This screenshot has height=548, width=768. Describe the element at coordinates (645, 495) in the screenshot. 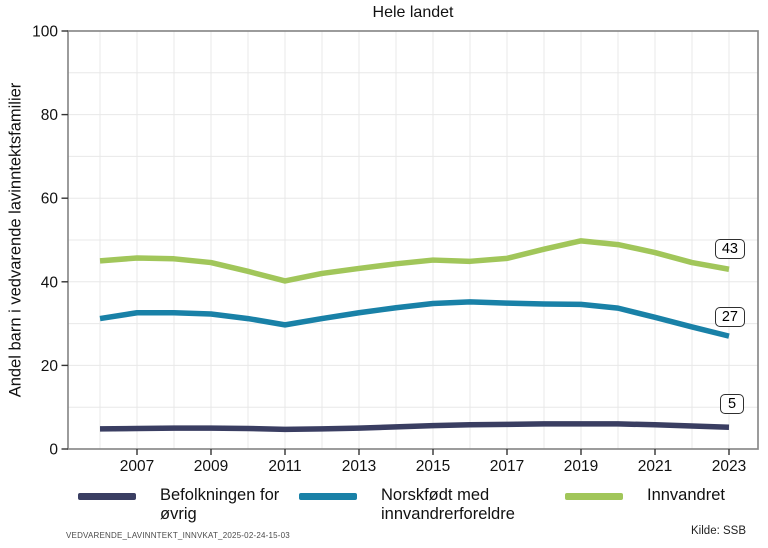

I see `legend-item-innvandret: Innvandret` at that location.